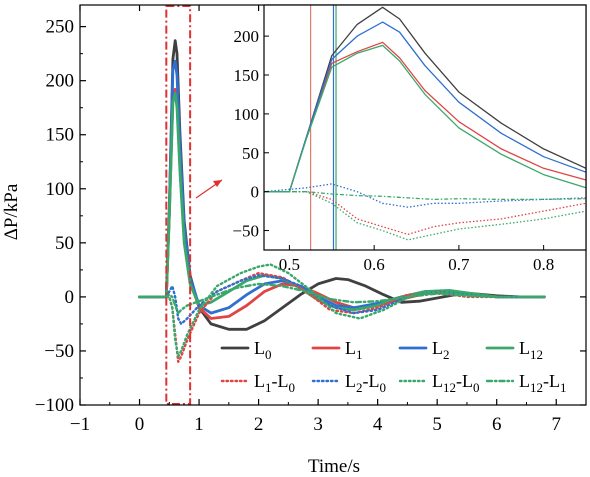 The height and width of the screenshot is (477, 590). What do you see at coordinates (514, 350) in the screenshot?
I see `legend-item-l12: L12` at bounding box center [514, 350].